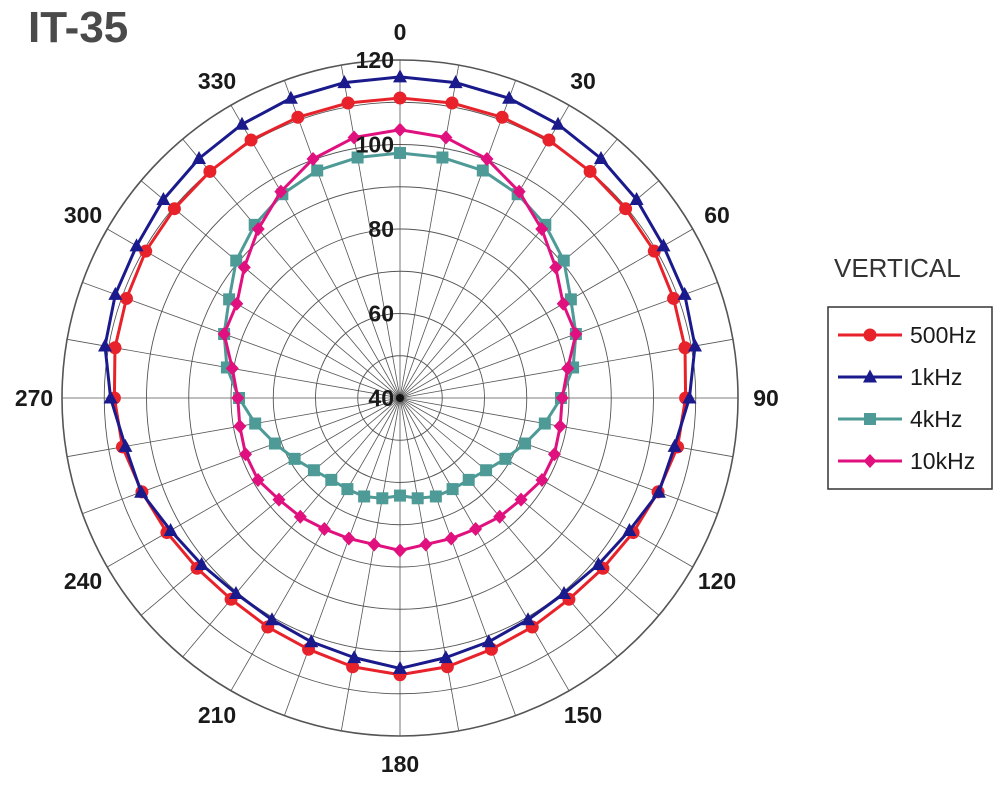 This screenshot has width=1000, height=795. I want to click on radial-label-60: 60, so click(381, 314).